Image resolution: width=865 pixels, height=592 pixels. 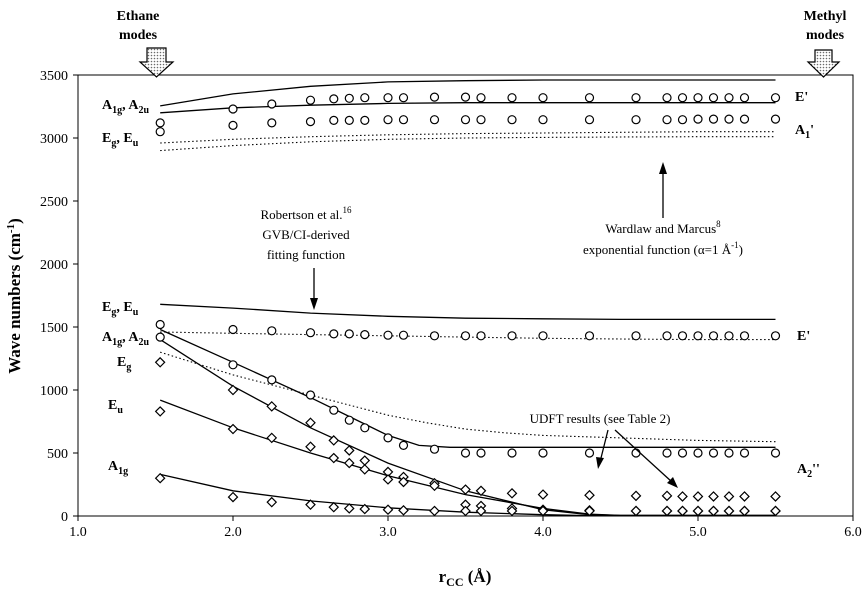 What do you see at coordinates (124, 364) in the screenshot?
I see `label-Eg-low: Eg` at bounding box center [124, 364].